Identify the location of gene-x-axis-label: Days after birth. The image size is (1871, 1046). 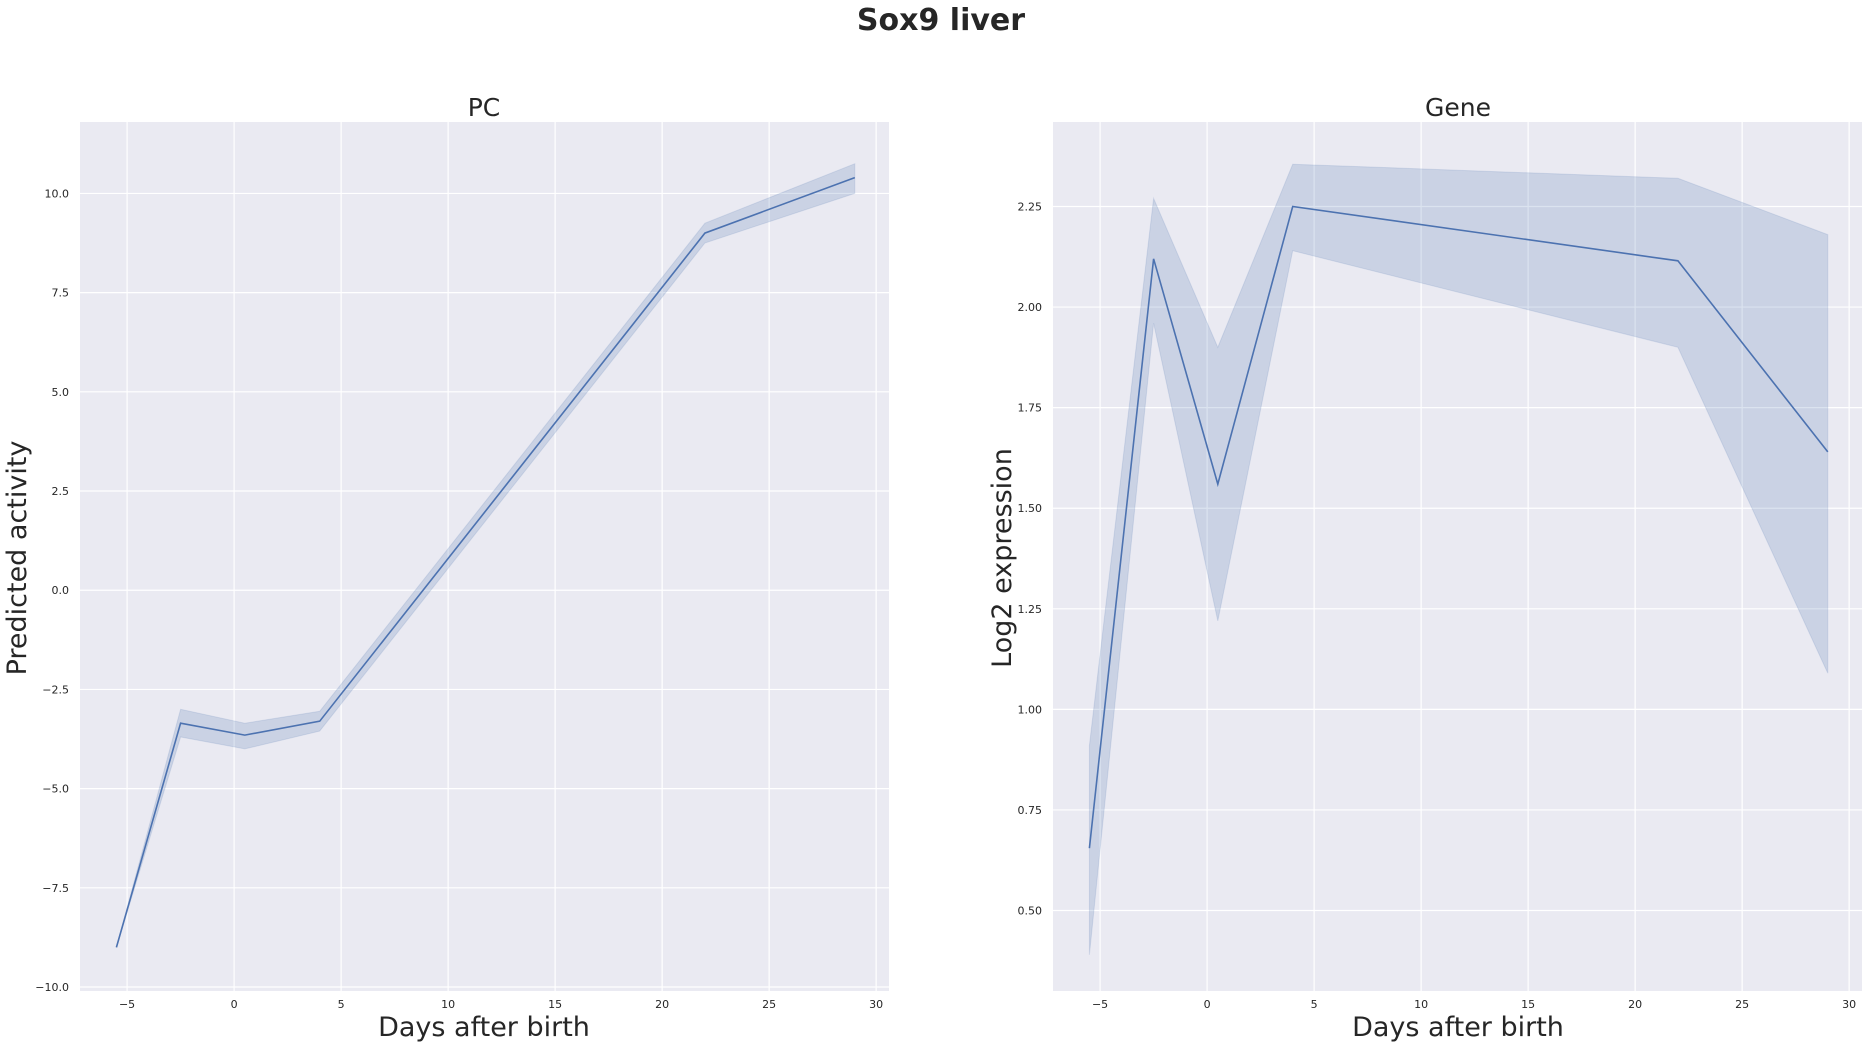
(1458, 1027).